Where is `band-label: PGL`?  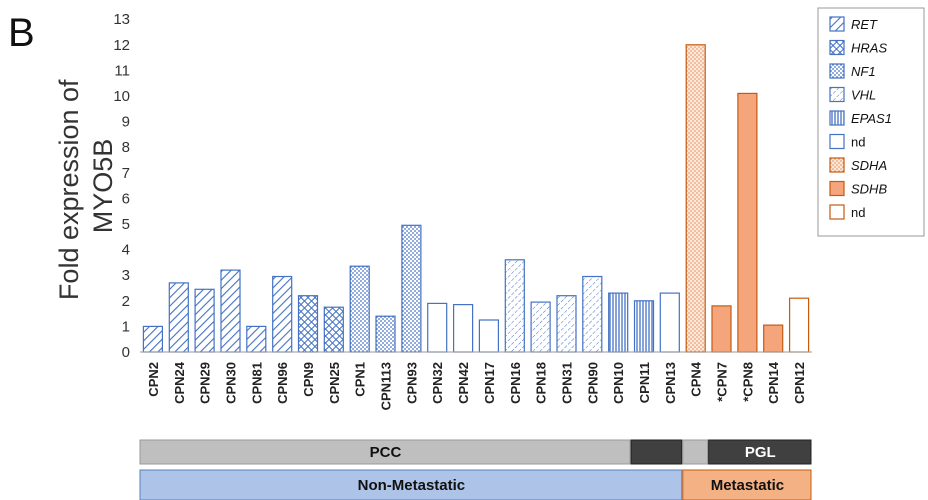 band-label: PGL is located at coordinates (760, 452).